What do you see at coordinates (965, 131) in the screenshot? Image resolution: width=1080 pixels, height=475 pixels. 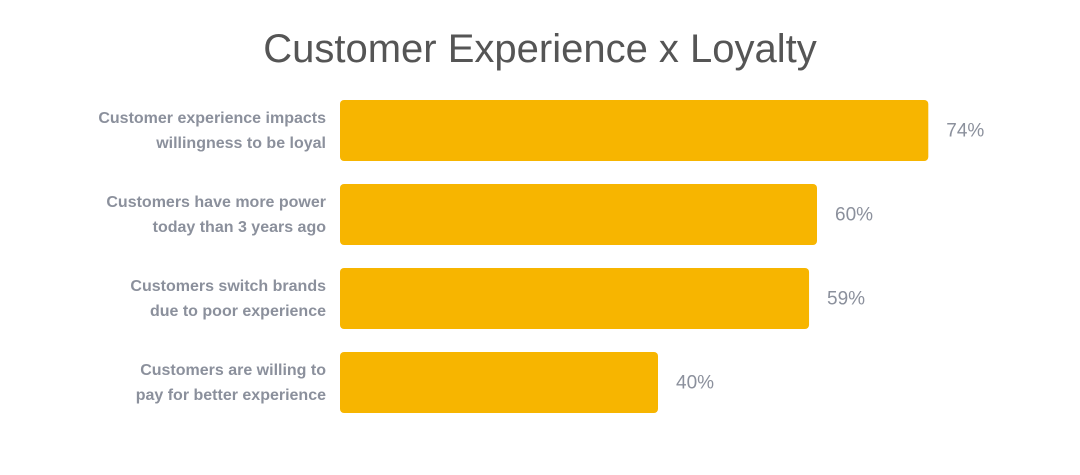 I see `value-label: 74%` at bounding box center [965, 131].